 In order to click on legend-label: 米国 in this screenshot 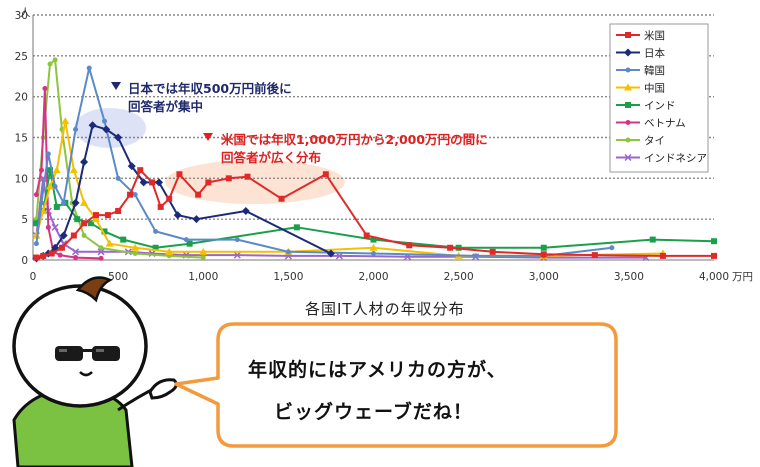, I will do `click(654, 35)`.